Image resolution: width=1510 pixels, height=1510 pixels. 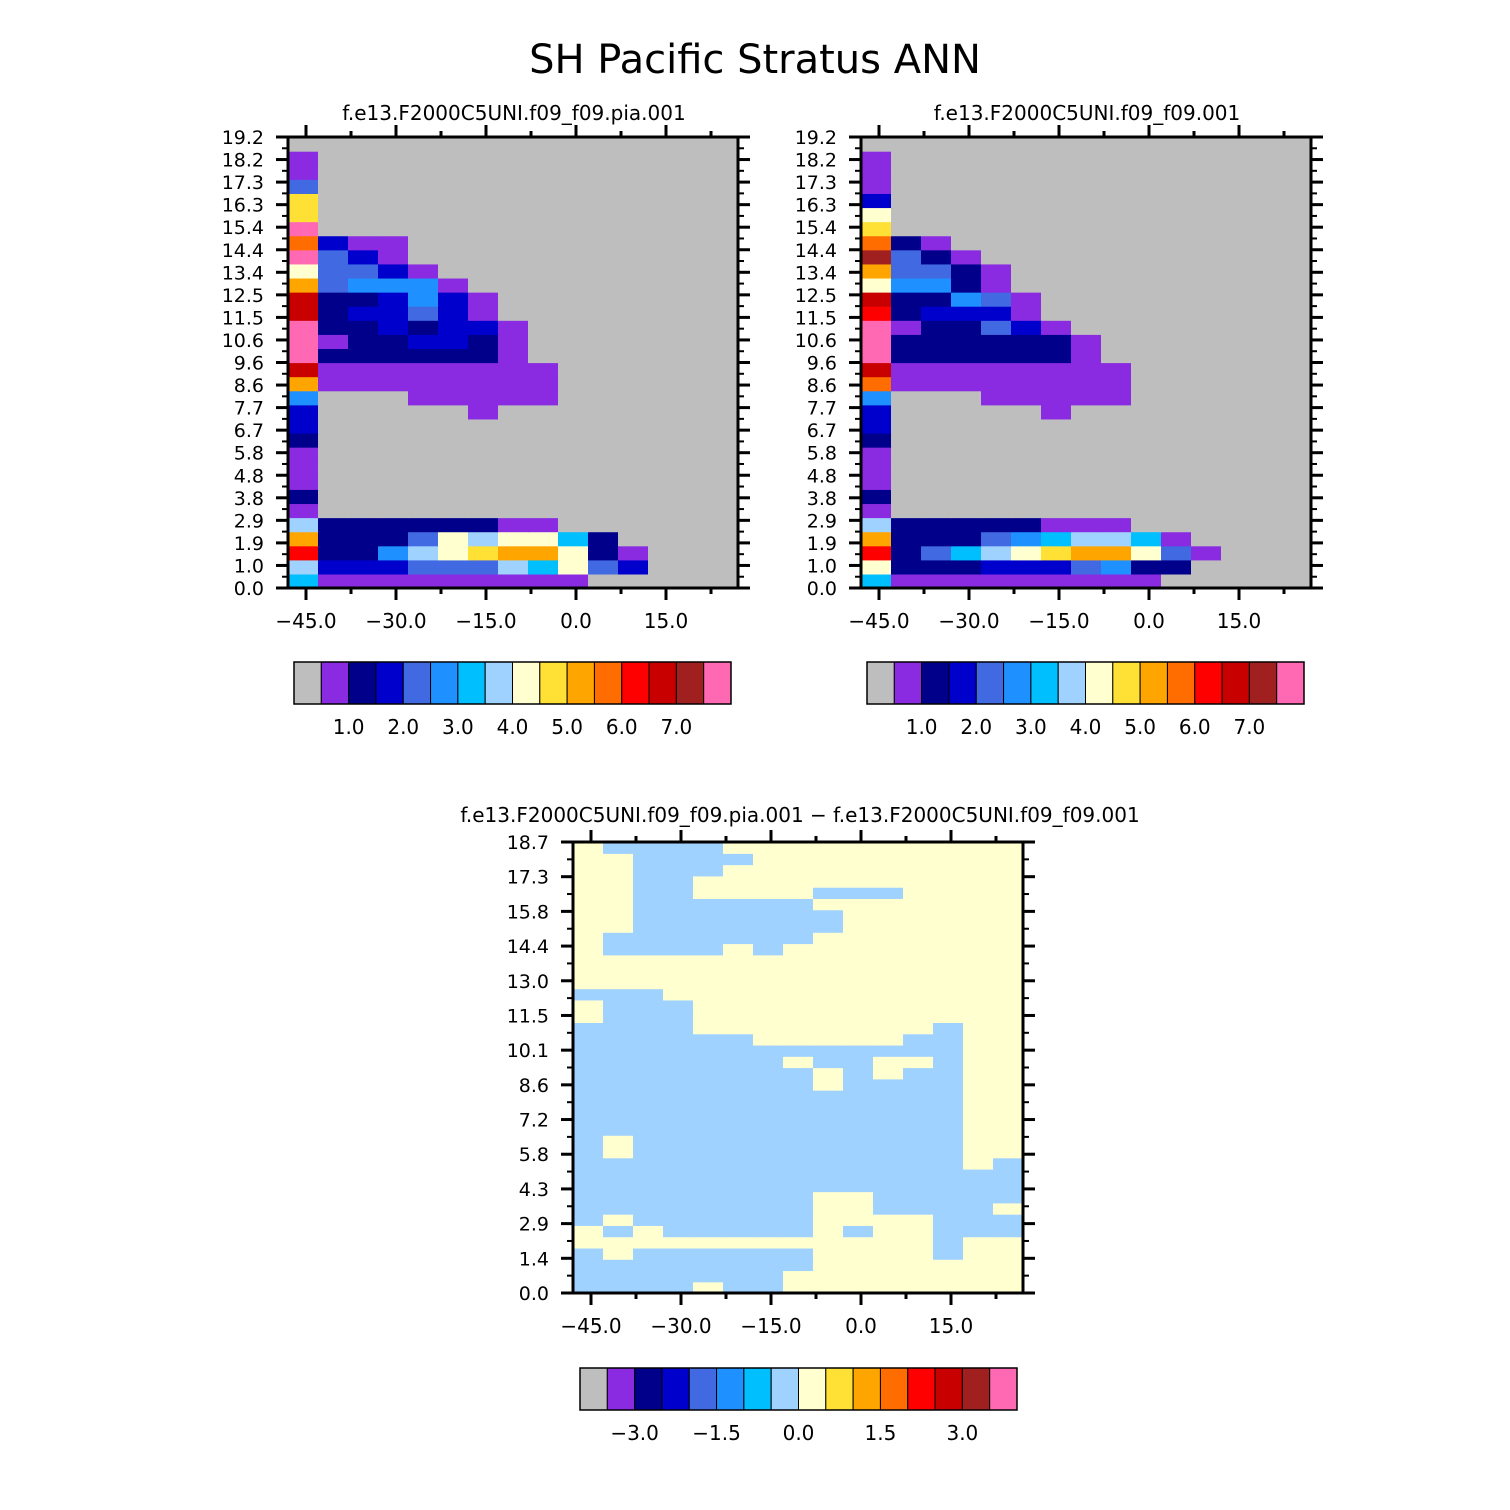 I want to click on y-tick-label: 0.0, so click(x=249, y=589).